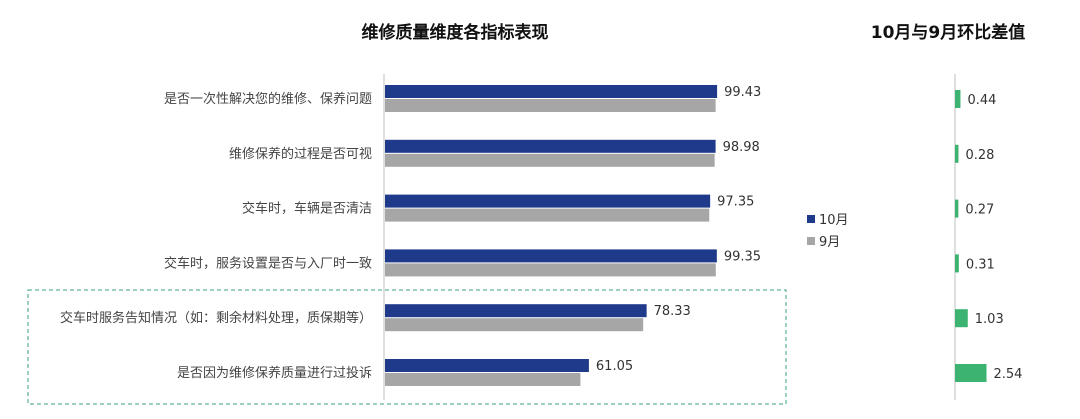  I want to click on diff-chart-title: 10月与9月环比差值, so click(948, 32).